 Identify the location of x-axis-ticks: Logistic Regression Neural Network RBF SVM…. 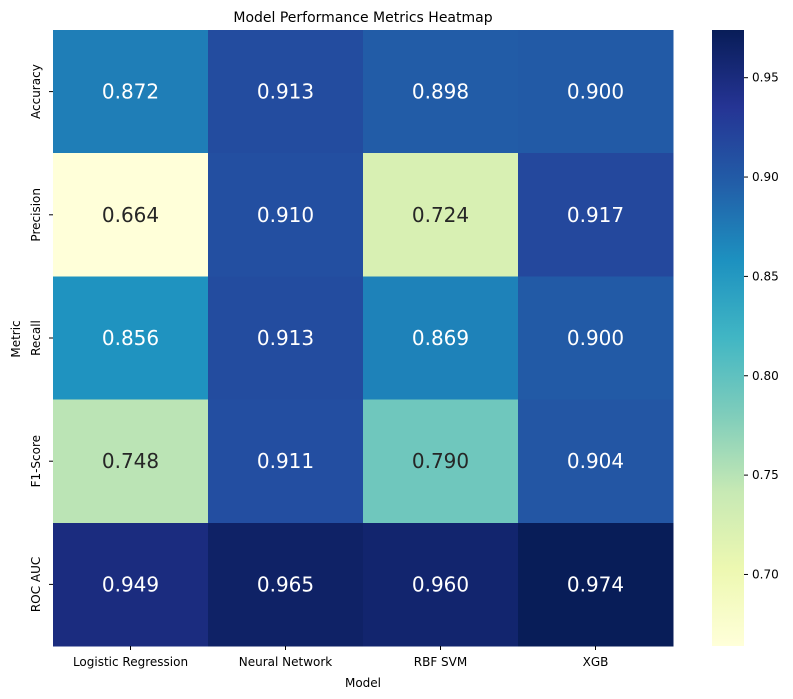
(340, 657).